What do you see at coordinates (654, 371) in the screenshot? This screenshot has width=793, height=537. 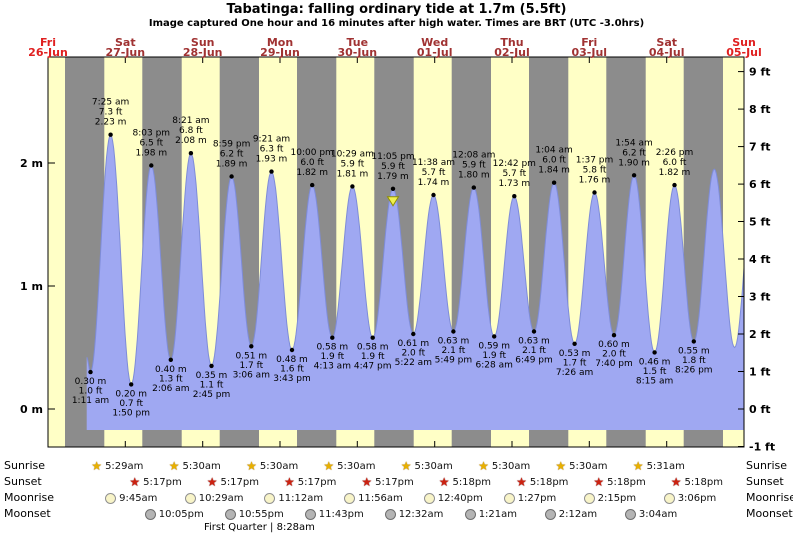 I see `tide-annotation: 0.46 m 1.5 ft 8:15 am` at bounding box center [654, 371].